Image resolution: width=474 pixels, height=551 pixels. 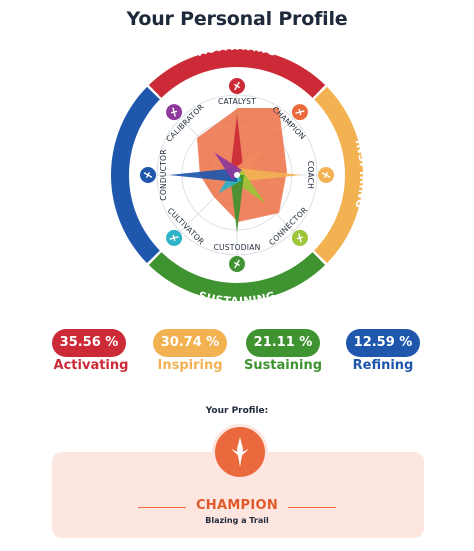 I want to click on coach-icon, so click(x=326, y=175).